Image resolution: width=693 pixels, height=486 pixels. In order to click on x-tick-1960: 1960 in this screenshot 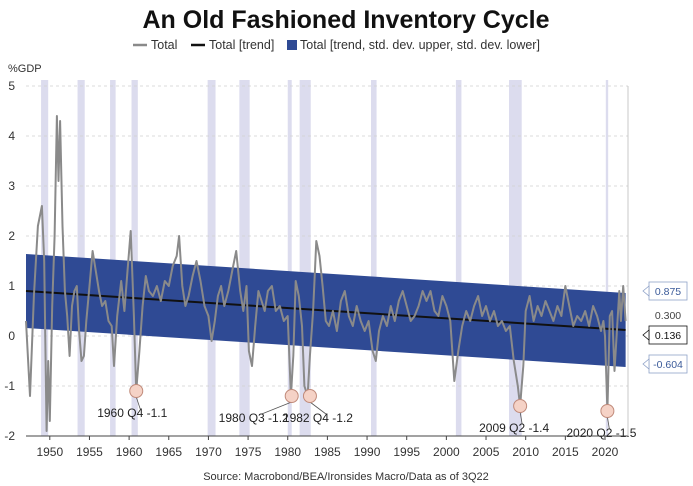, I will do `click(129, 452)`.